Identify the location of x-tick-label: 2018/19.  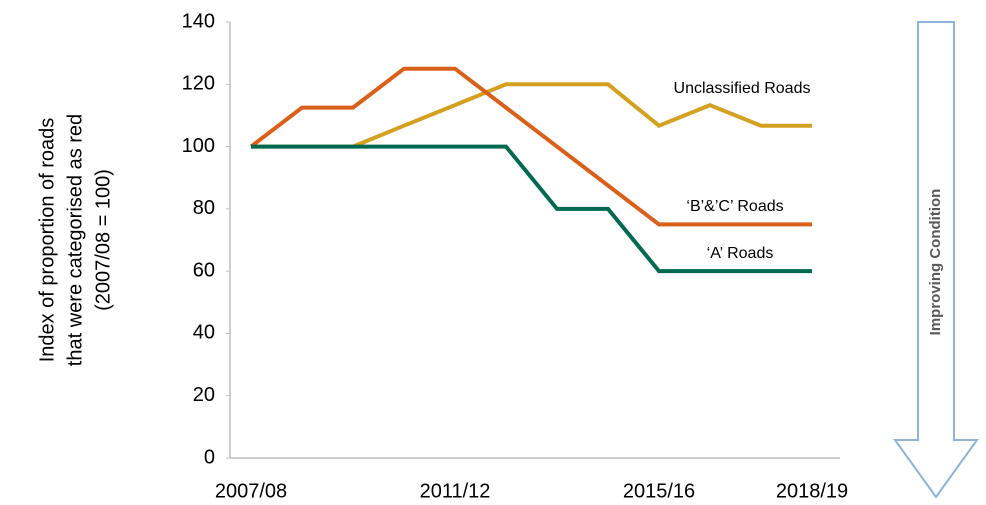
(812, 491).